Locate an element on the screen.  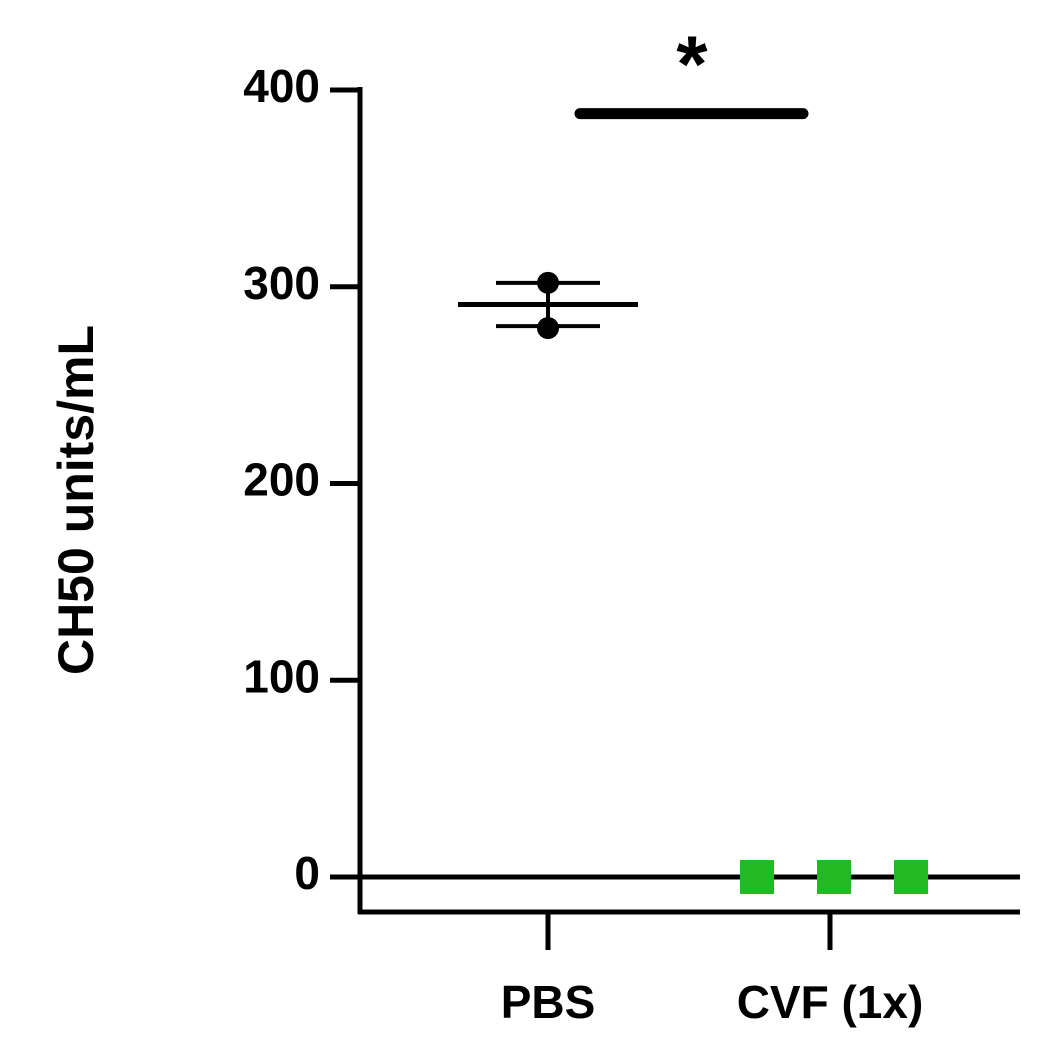
y-tick-label: 200 is located at coordinates (281, 480).